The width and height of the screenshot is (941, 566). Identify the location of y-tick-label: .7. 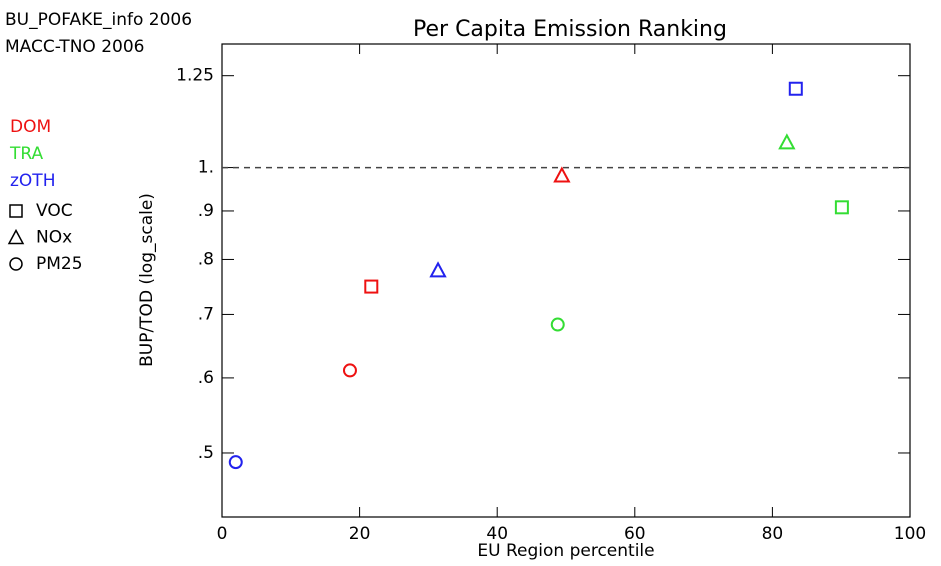
(206, 314).